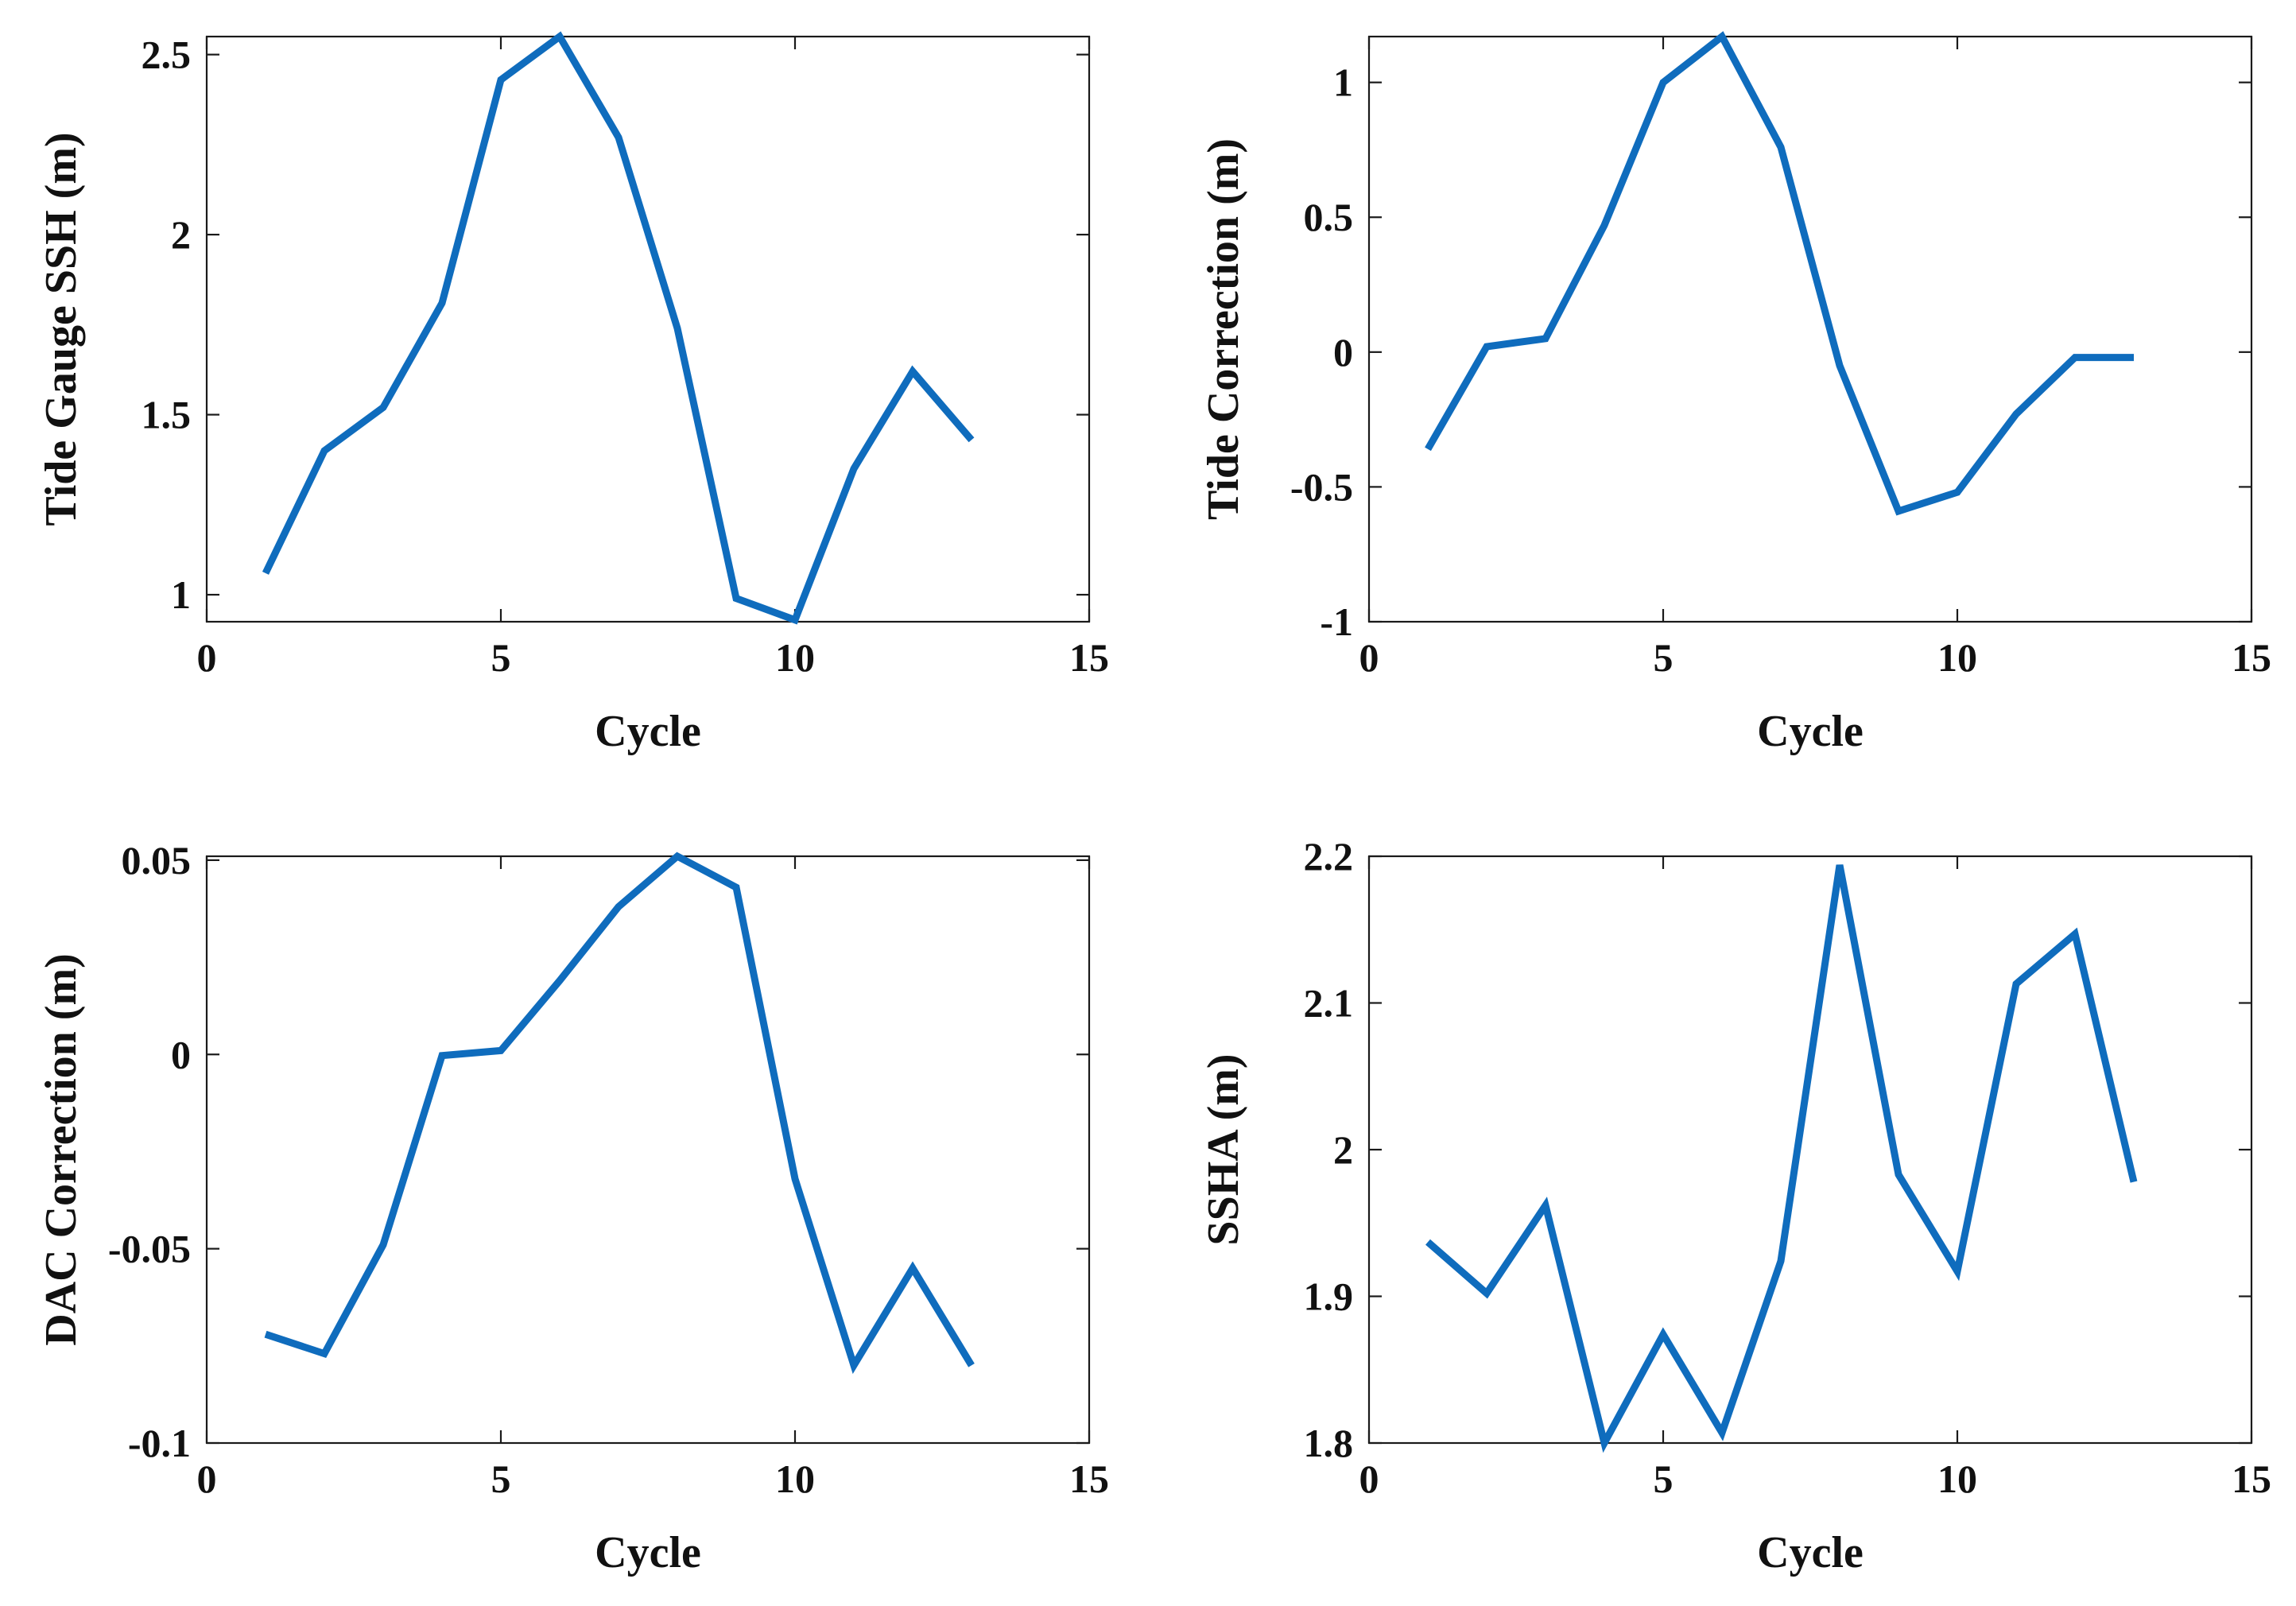 The image size is (2296, 1606). What do you see at coordinates (1329, 217) in the screenshot?
I see `y-tick-label-0.5: 0.5` at bounding box center [1329, 217].